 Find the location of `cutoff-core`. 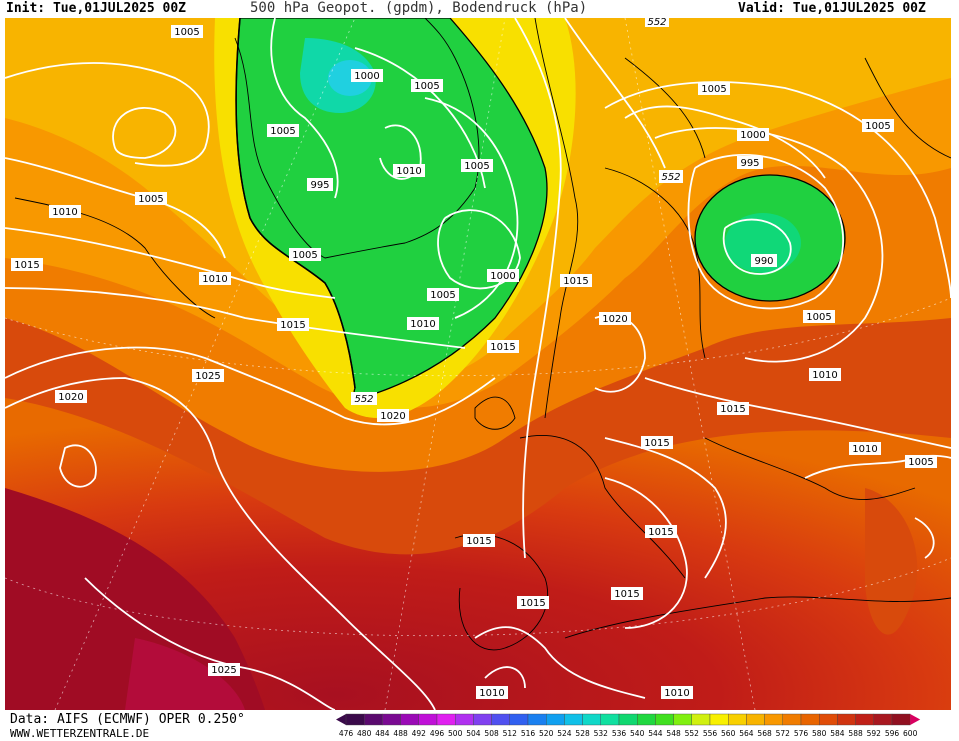

cutoff-core is located at coordinates (763, 243).